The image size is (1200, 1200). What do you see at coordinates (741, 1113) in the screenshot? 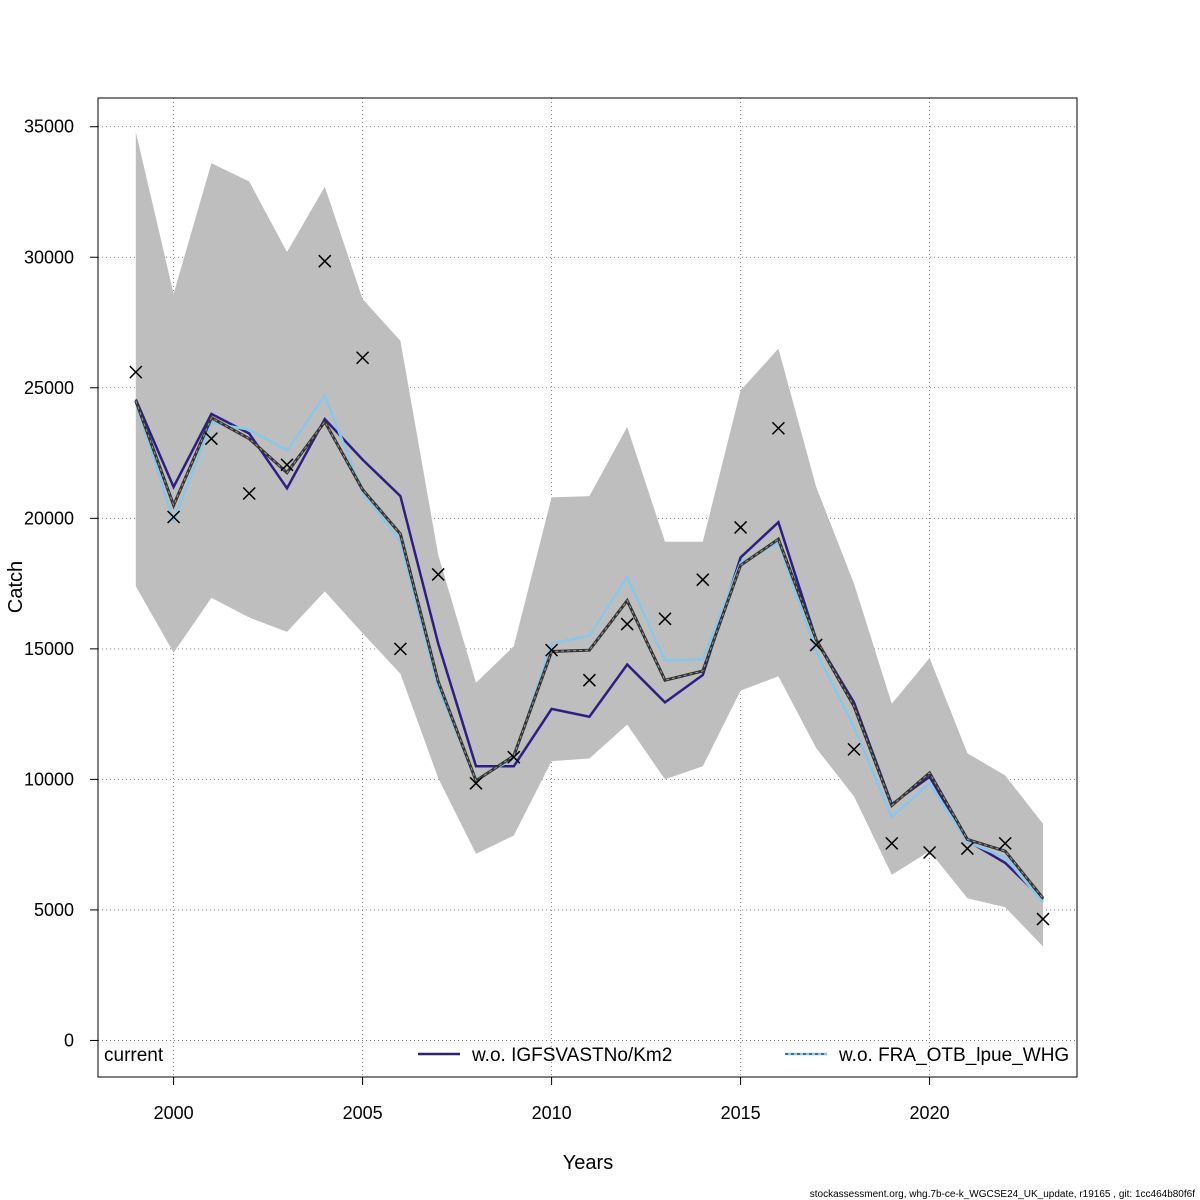
I see `x-tick-label: 2015` at bounding box center [741, 1113].